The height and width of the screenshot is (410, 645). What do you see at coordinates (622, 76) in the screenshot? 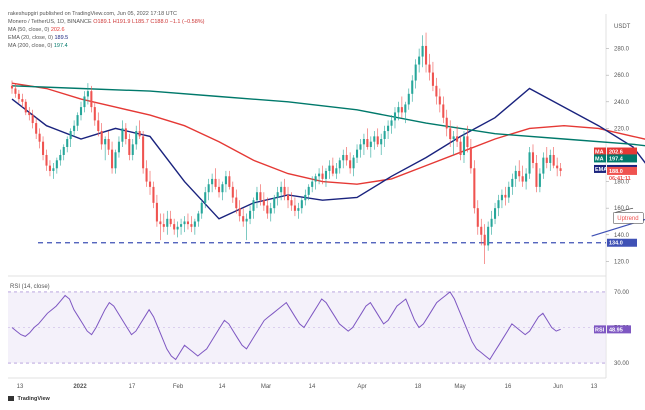
I see `price-tick-label: 260.0` at bounding box center [622, 76].